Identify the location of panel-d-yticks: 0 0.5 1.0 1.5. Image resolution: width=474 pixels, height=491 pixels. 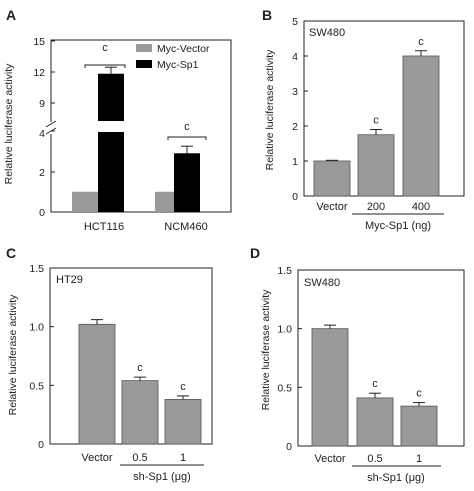
(289, 359).